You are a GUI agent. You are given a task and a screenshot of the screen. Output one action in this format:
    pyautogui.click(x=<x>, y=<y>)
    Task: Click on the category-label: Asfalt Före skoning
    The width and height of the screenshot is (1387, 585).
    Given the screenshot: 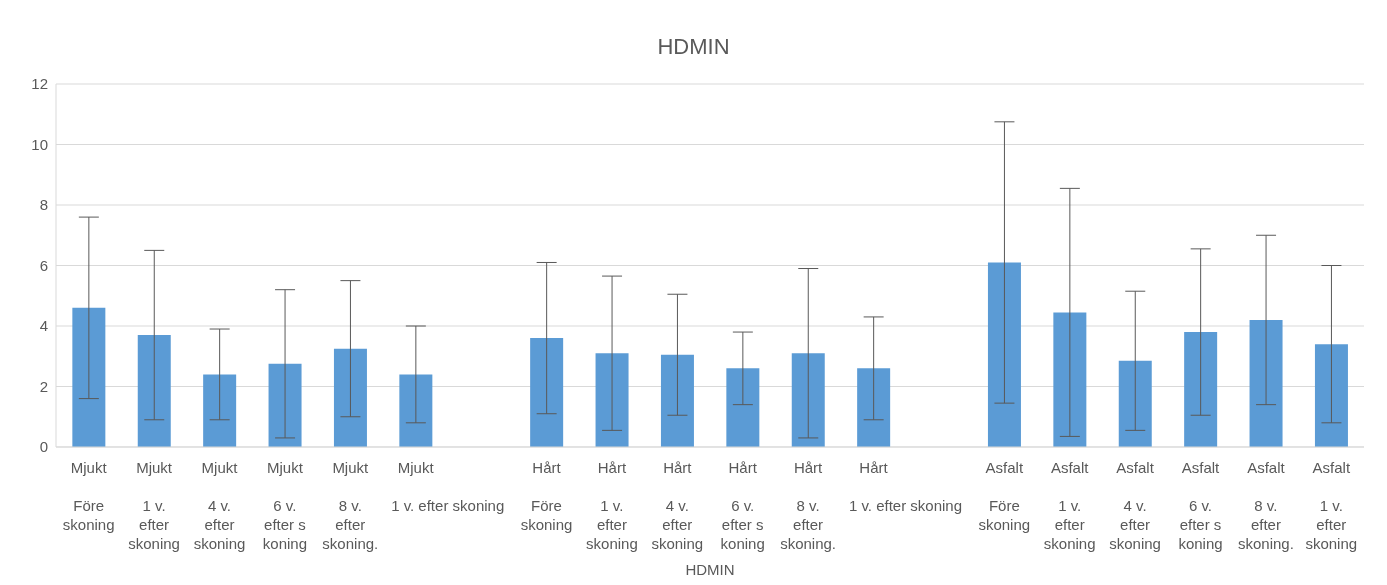 What is the action you would take?
    pyautogui.click(x=1004, y=496)
    